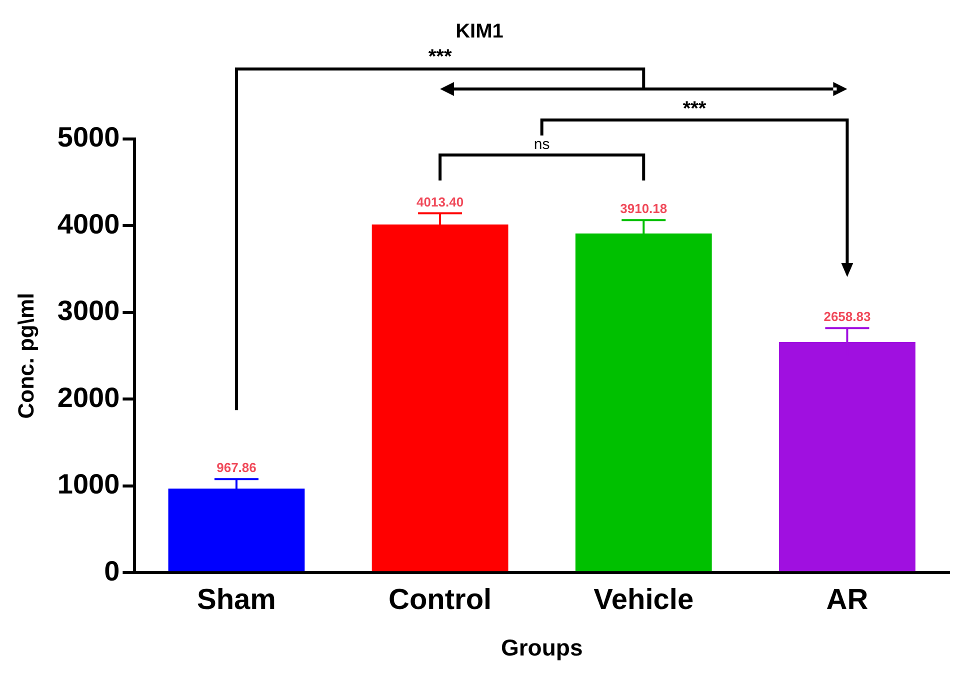  I want to click on y-tick-label: 0, so click(112, 570).